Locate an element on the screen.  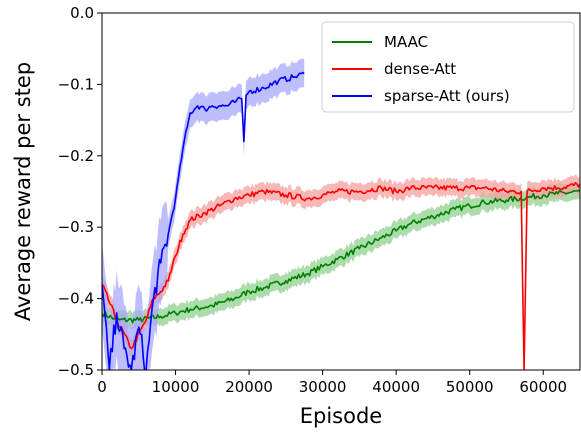
y-tick-label: −0.1 is located at coordinates (76, 84).